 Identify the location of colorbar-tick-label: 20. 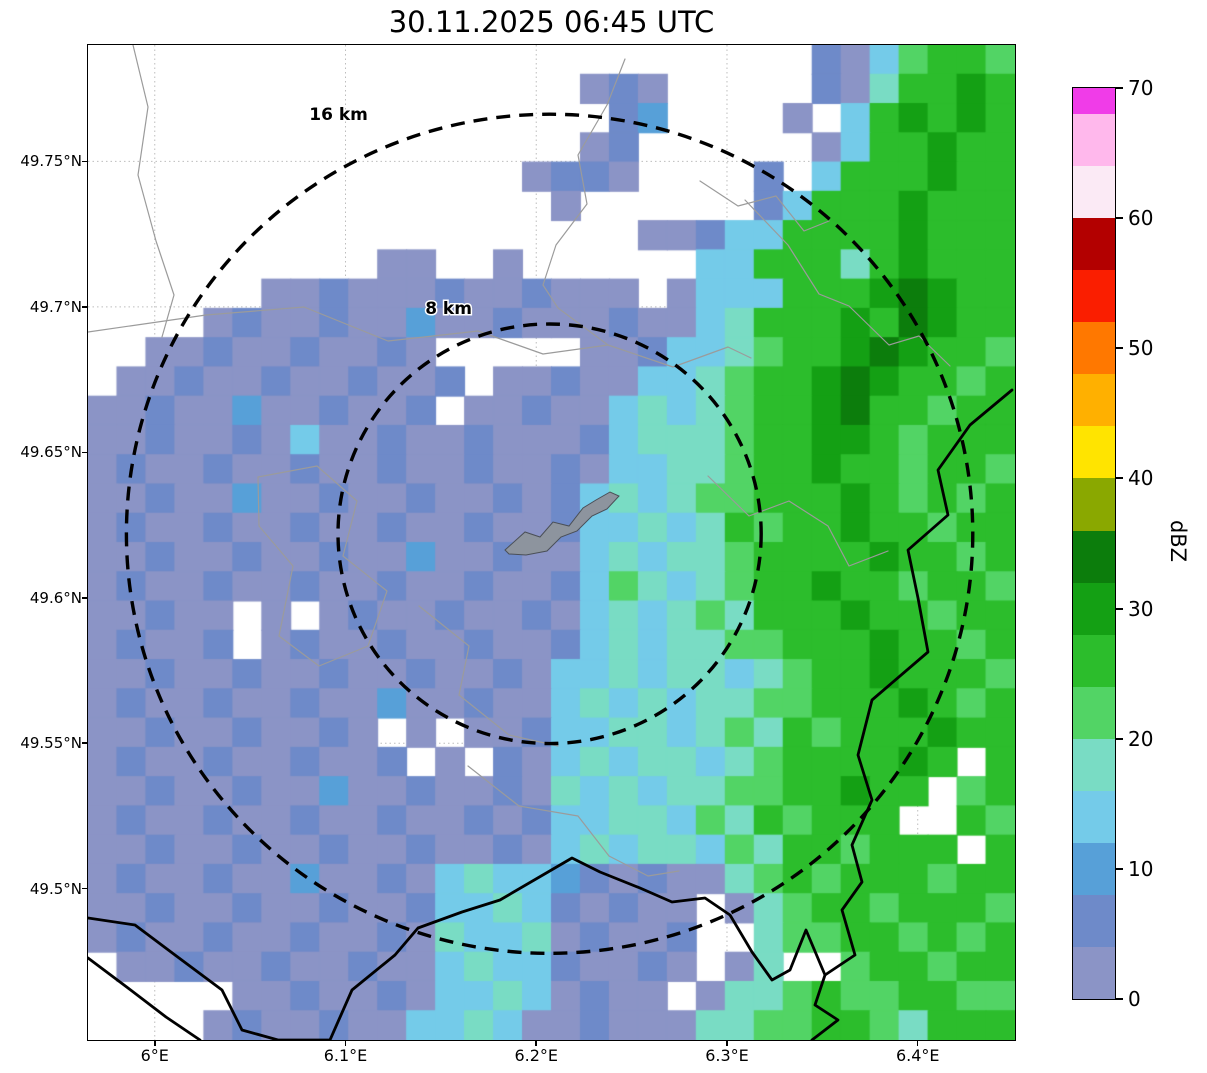
(1141, 738).